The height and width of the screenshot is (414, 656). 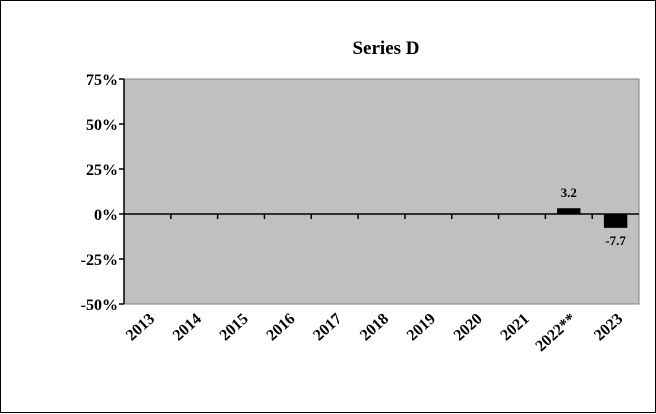 I want to click on y-tick-label: -25%, so click(x=99, y=260).